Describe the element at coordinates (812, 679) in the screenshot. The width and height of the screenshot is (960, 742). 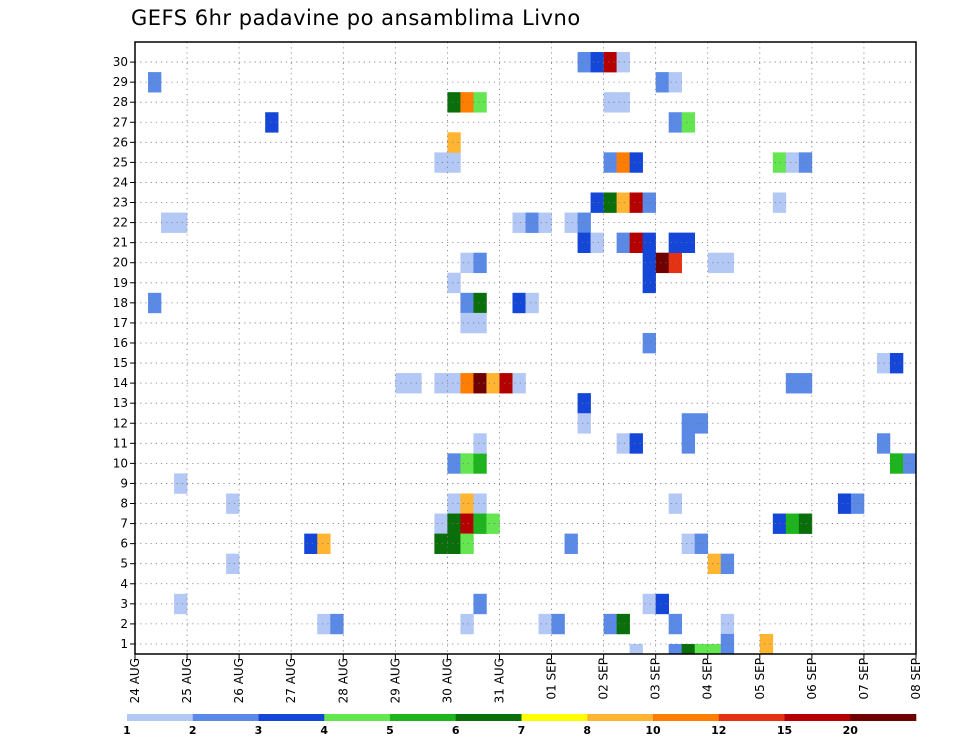
I see `x-tick-label: 06 SEP` at that location.